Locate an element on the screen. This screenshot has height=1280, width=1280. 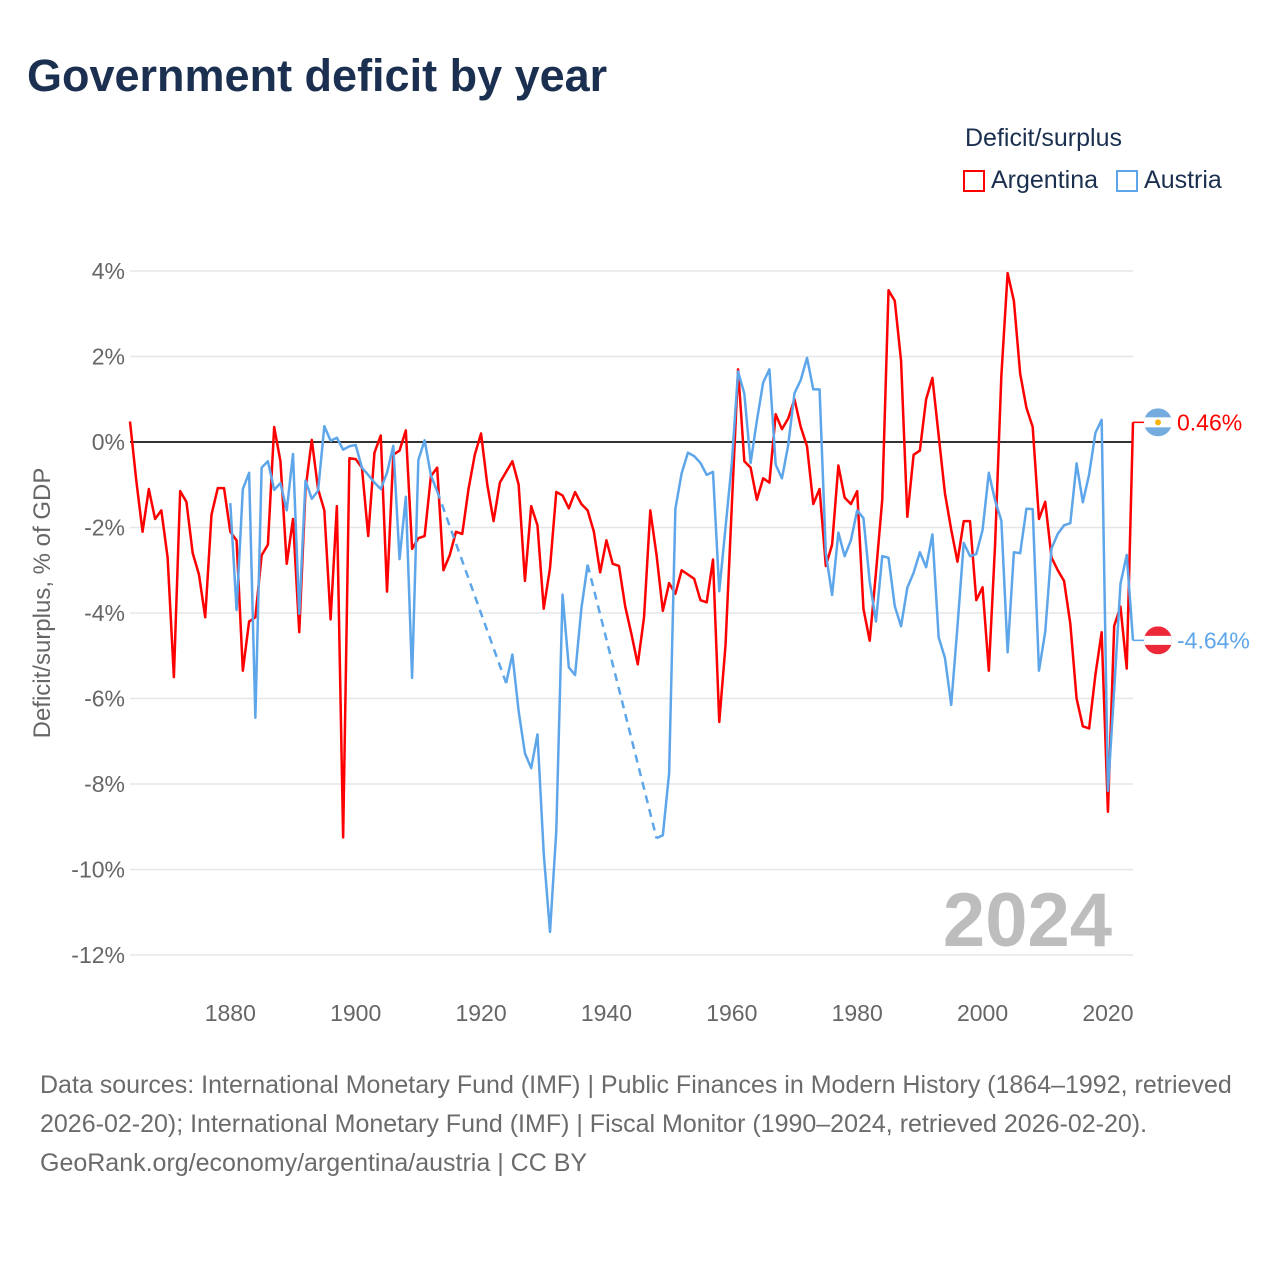
legend-swatch-austria is located at coordinates (1127, 180).